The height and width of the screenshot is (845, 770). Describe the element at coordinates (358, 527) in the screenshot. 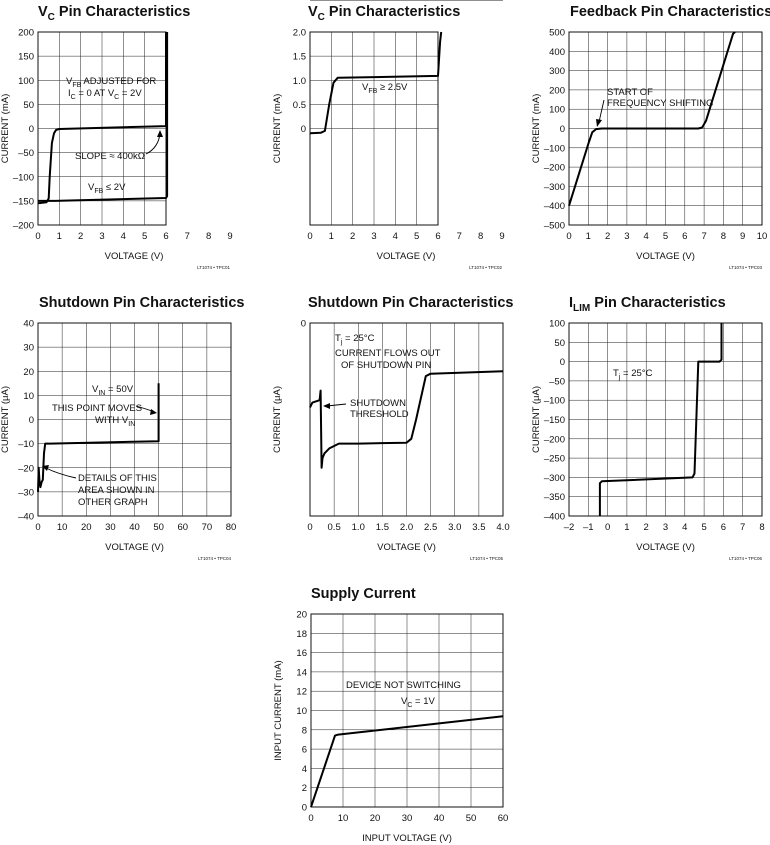

I see `x-tick-label: 1.0` at that location.